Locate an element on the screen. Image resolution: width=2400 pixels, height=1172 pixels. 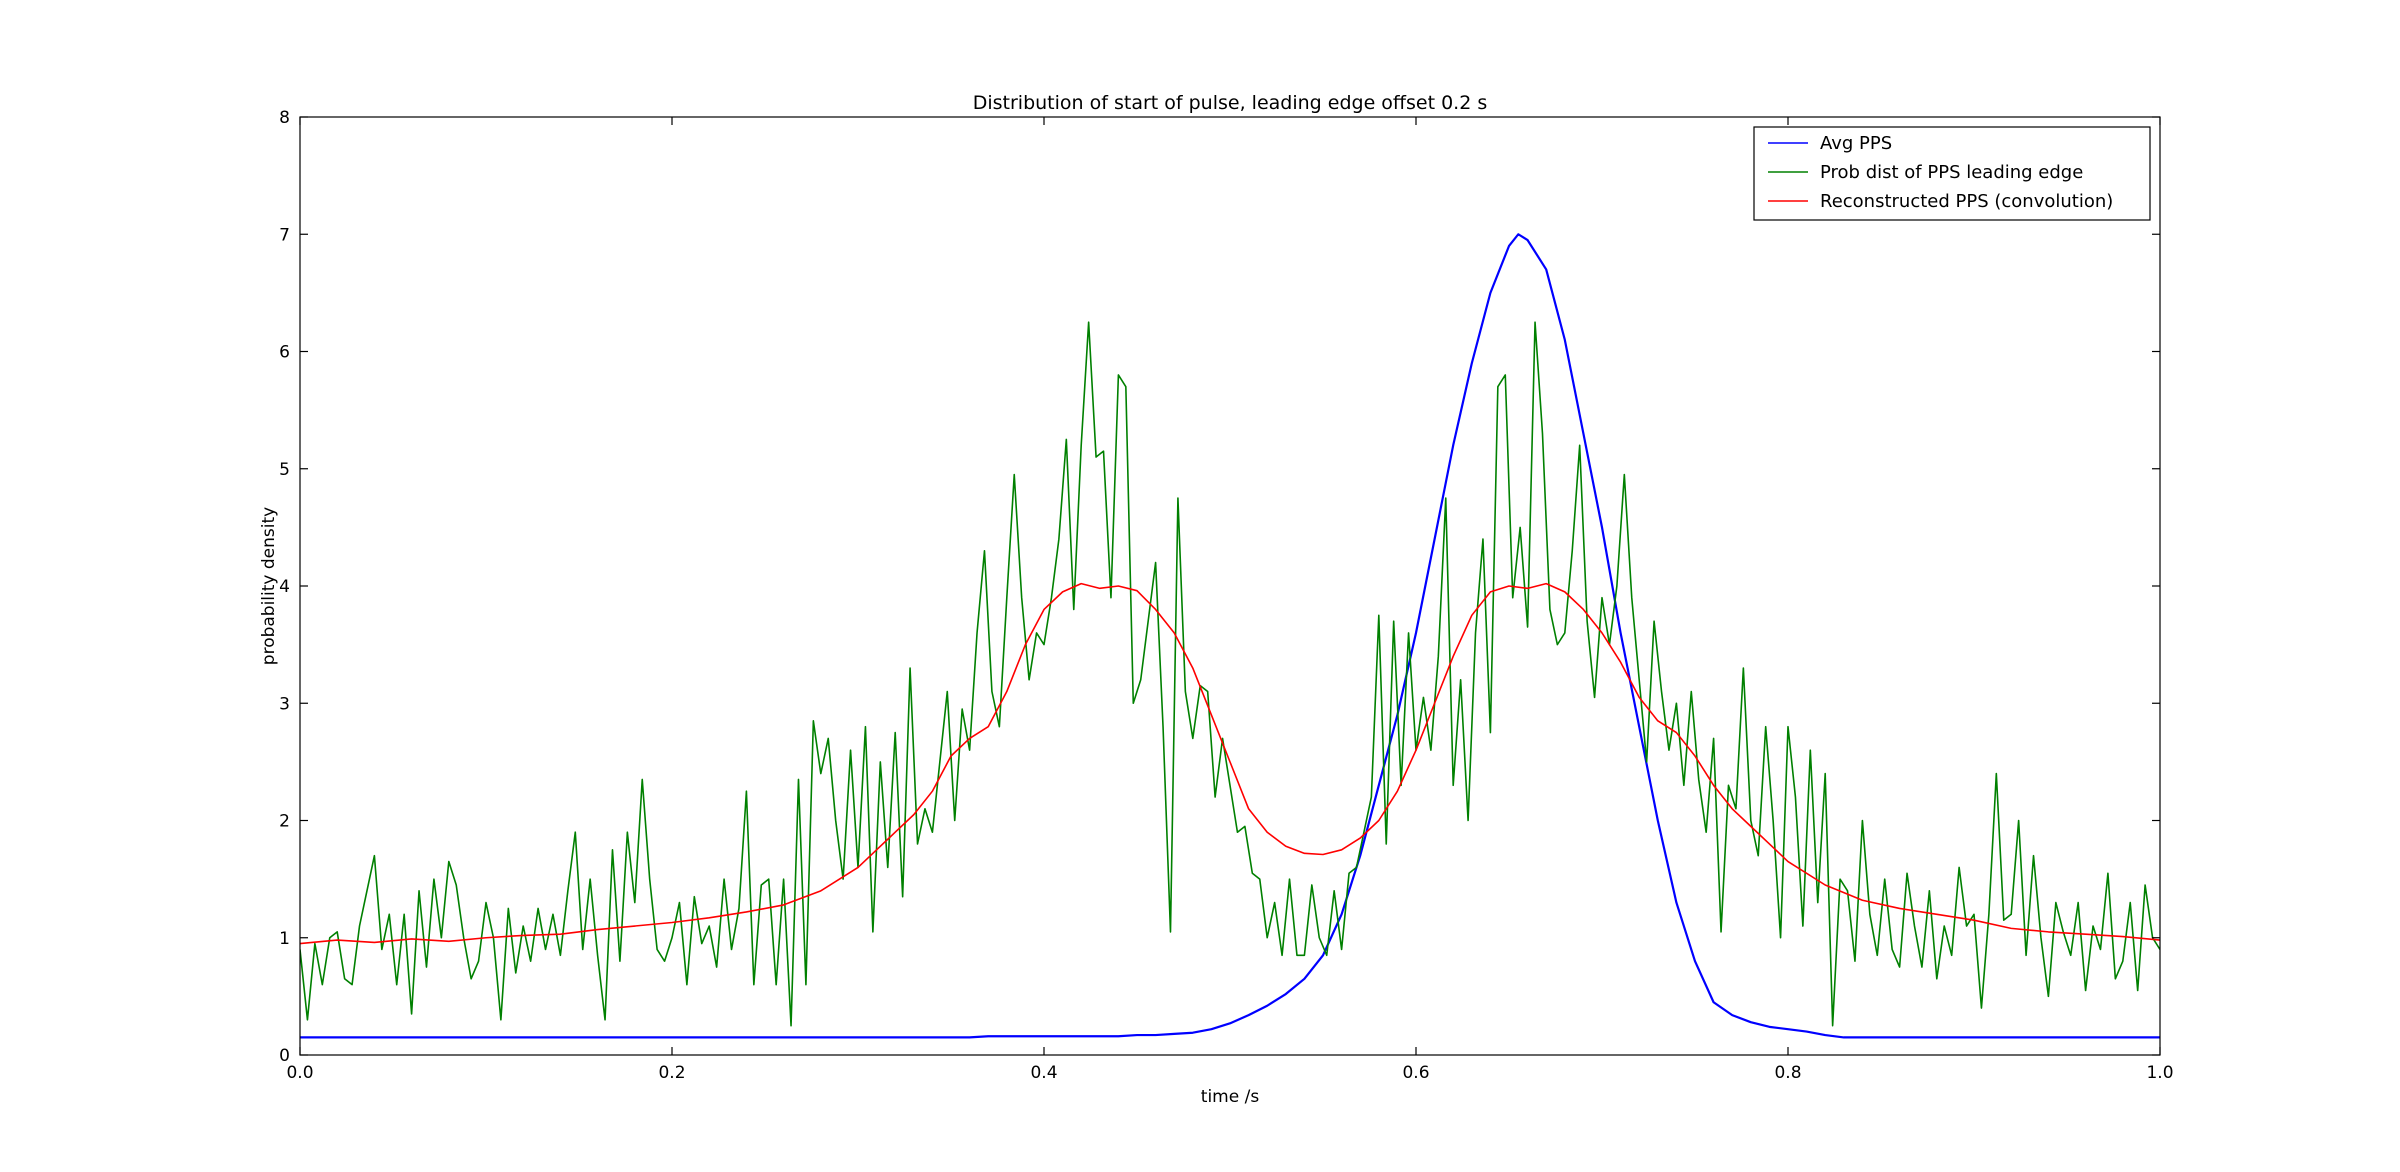
y-tick-label: 4 is located at coordinates (284, 587).